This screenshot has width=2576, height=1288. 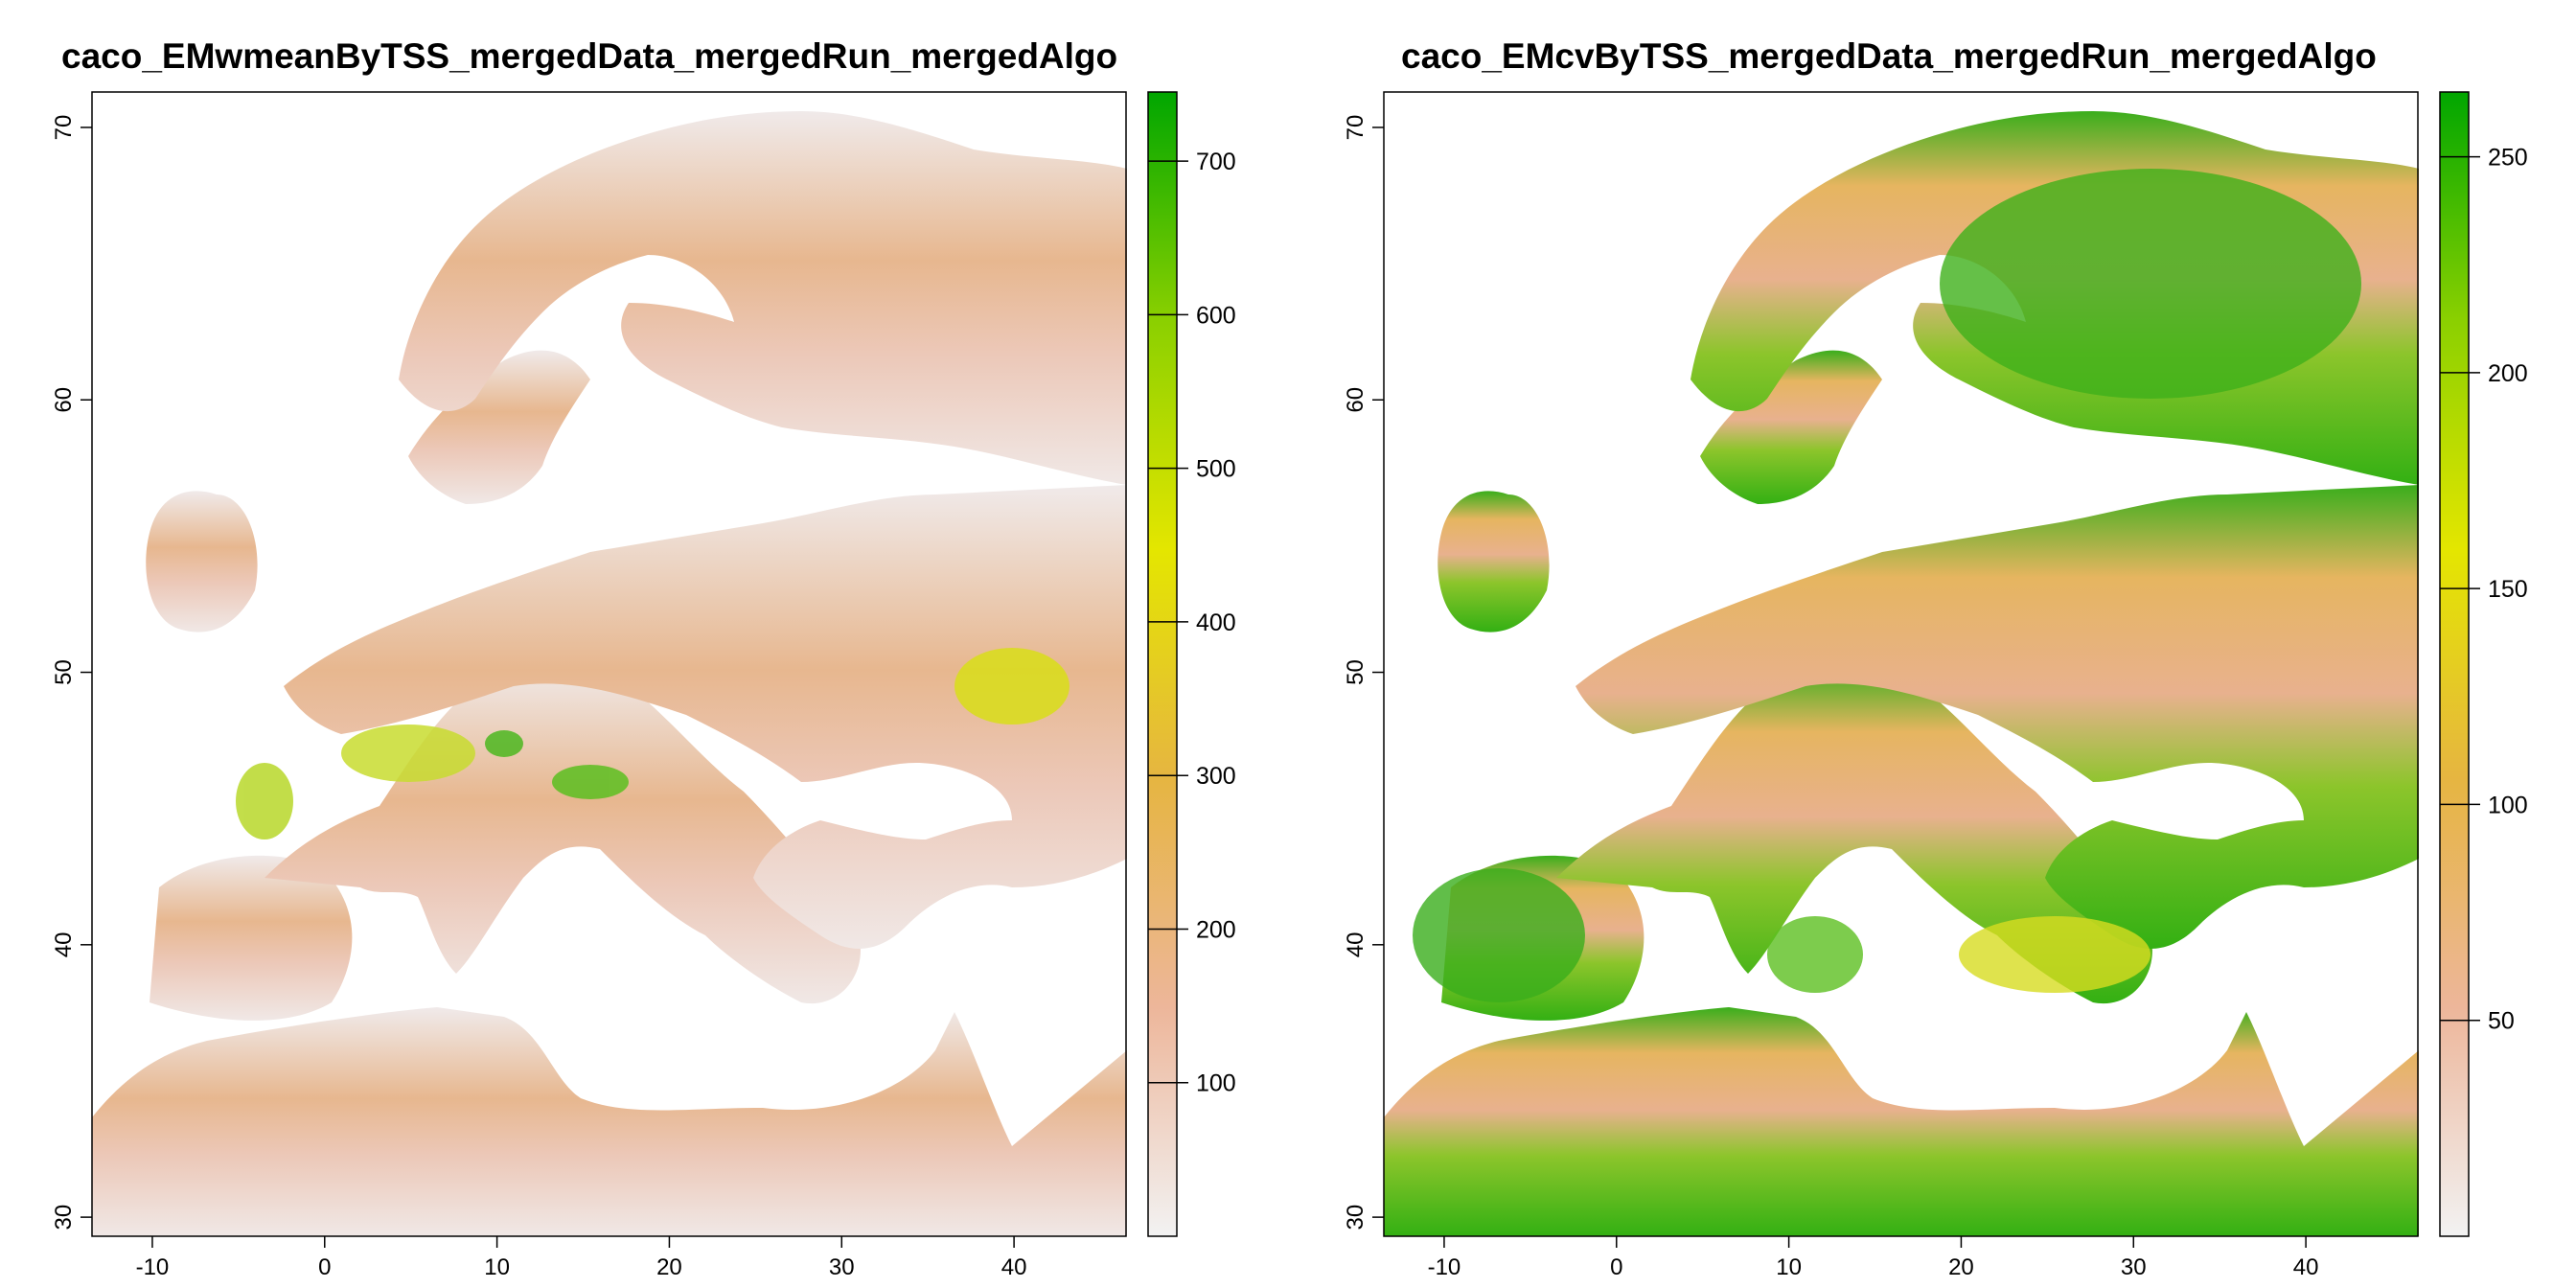 What do you see at coordinates (1216, 776) in the screenshot?
I see `legend-tick-label: 300` at bounding box center [1216, 776].